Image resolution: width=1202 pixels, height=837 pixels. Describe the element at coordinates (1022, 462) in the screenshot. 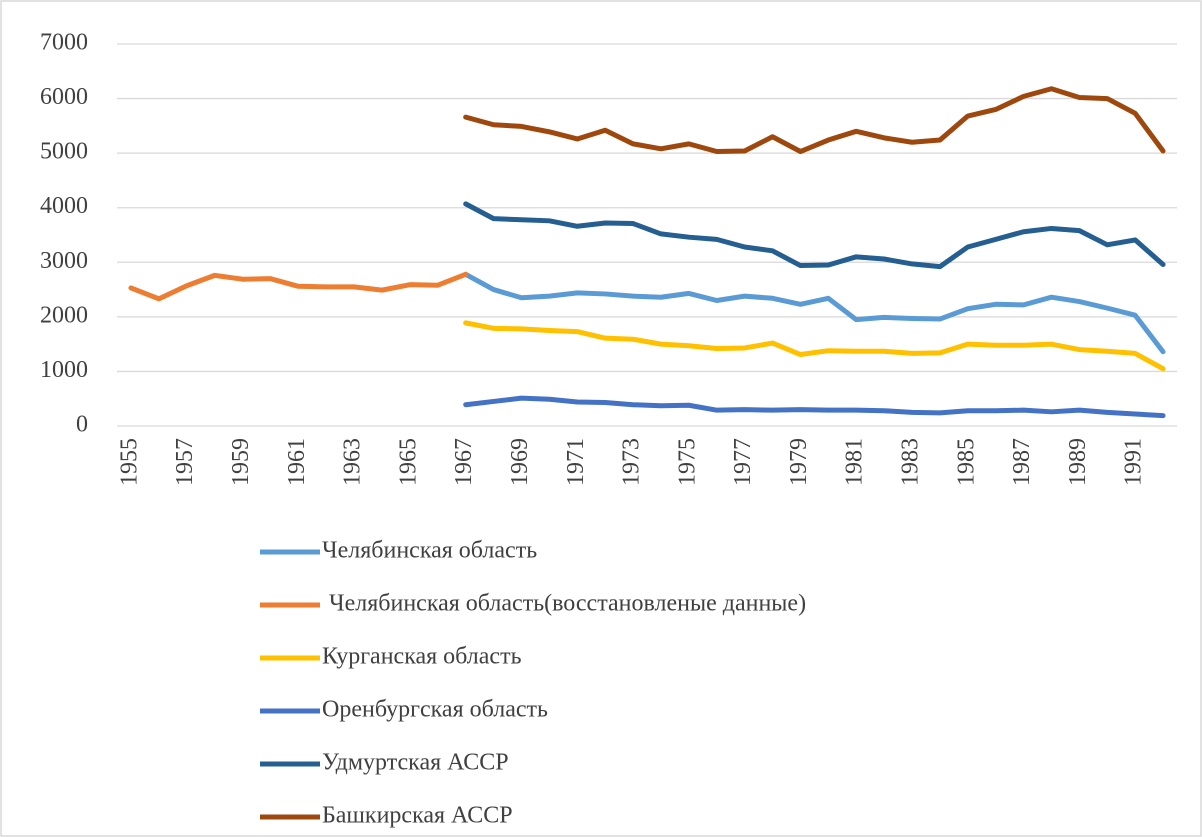

I see `x-tick-label: 1987` at that location.